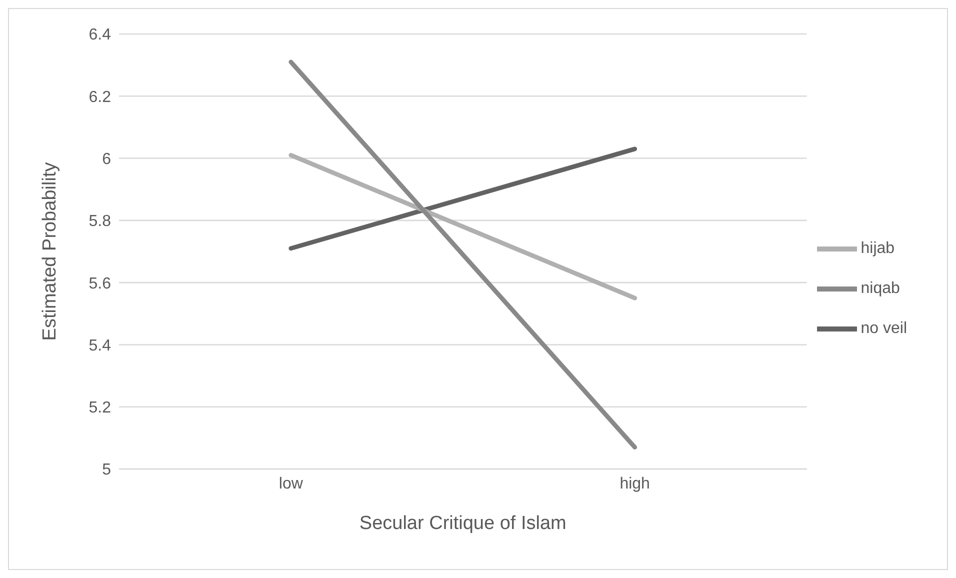  What do you see at coordinates (100, 97) in the screenshot?
I see `y-tick-label: 6.2` at bounding box center [100, 97].